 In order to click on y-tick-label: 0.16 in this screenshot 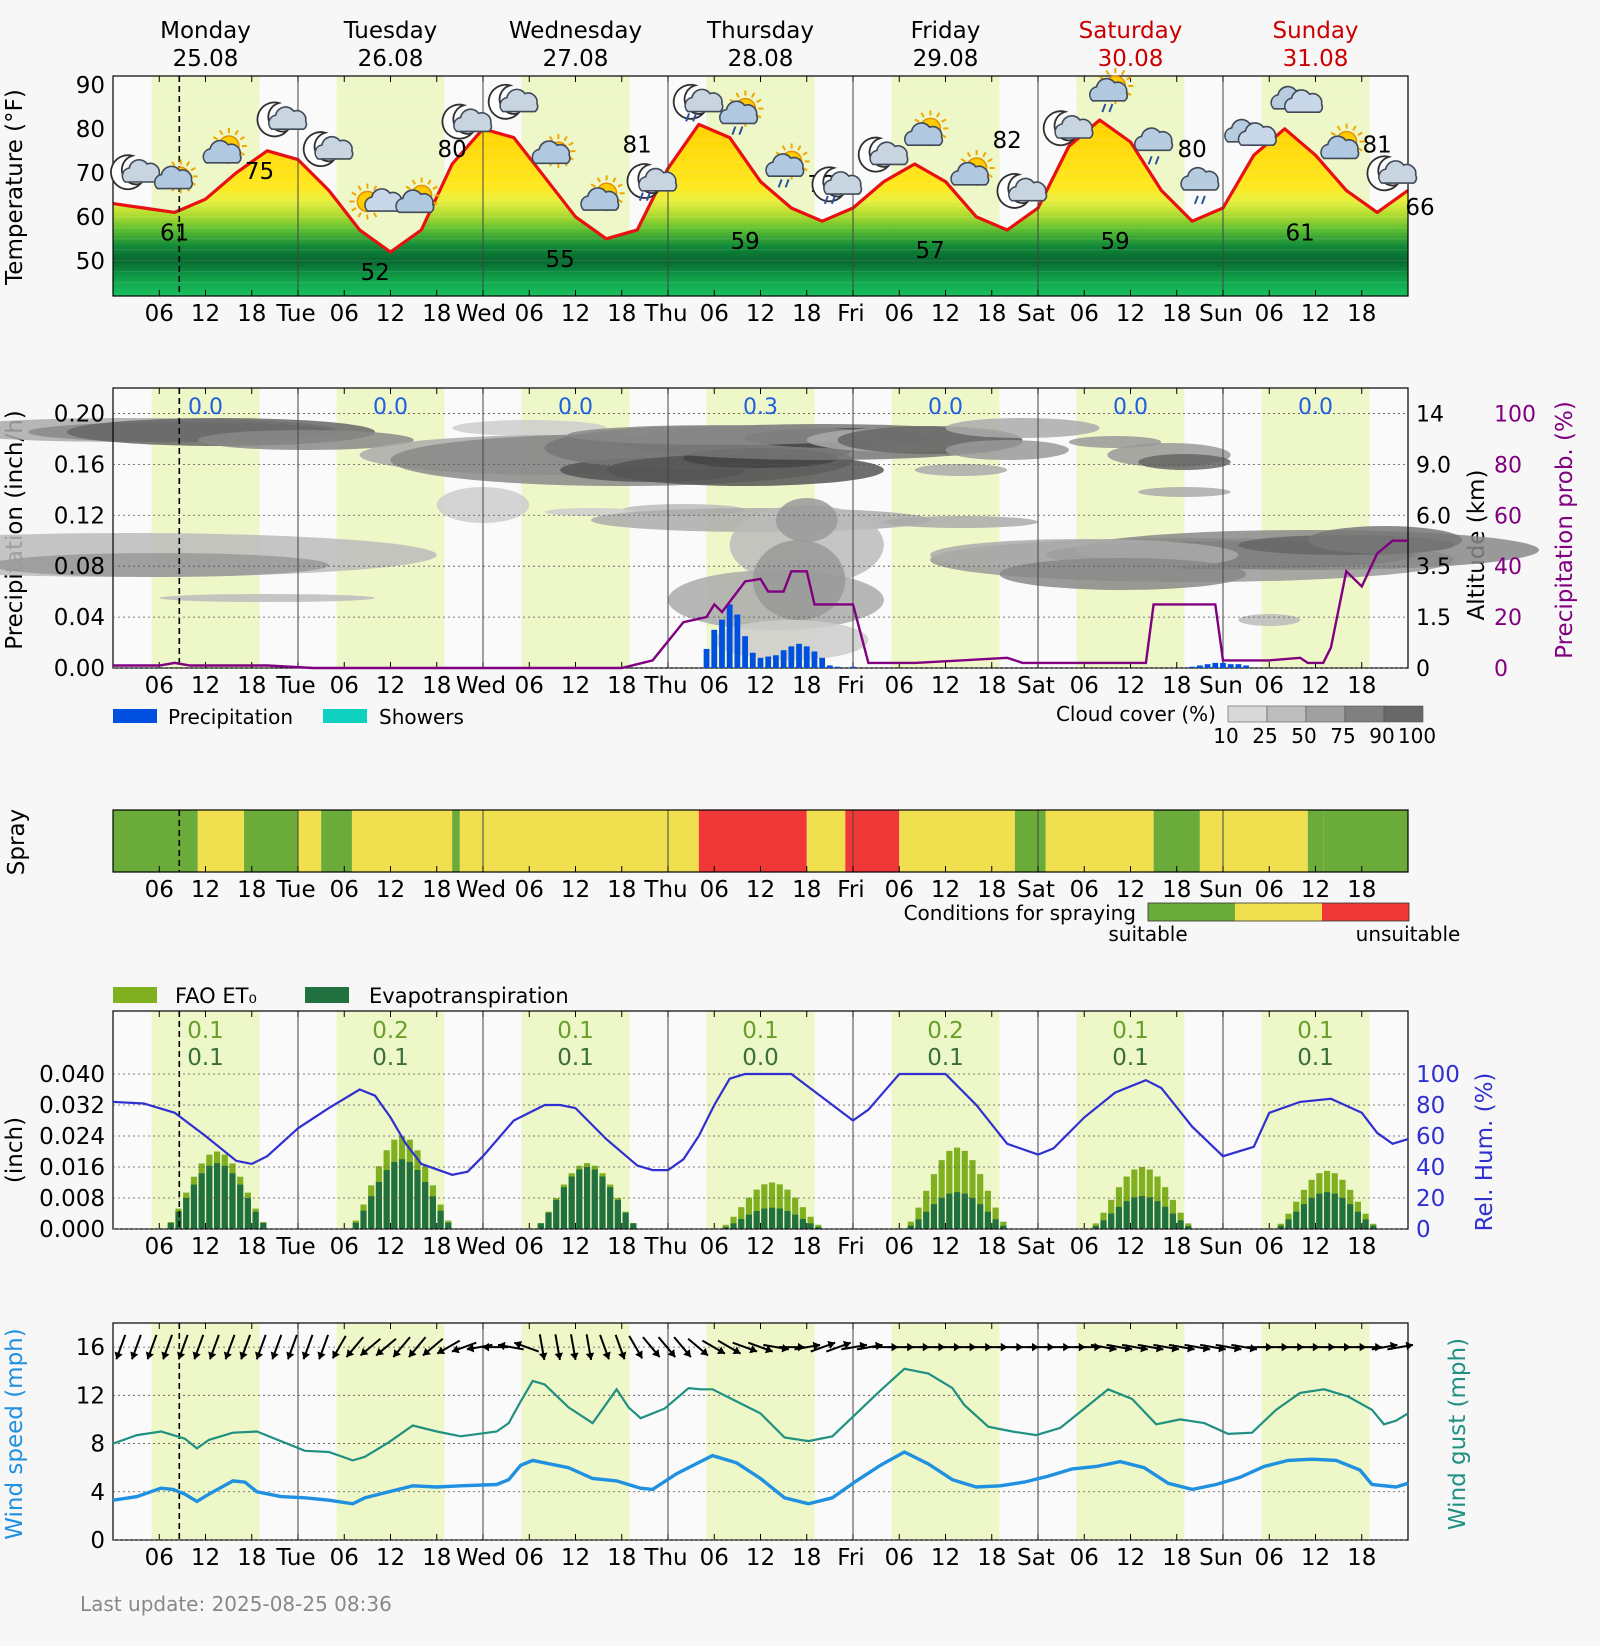, I will do `click(79, 465)`.